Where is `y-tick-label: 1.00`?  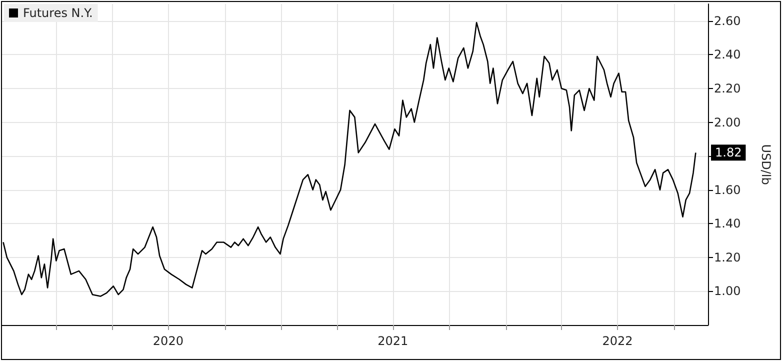 y-tick-label: 1.00 is located at coordinates (727, 291).